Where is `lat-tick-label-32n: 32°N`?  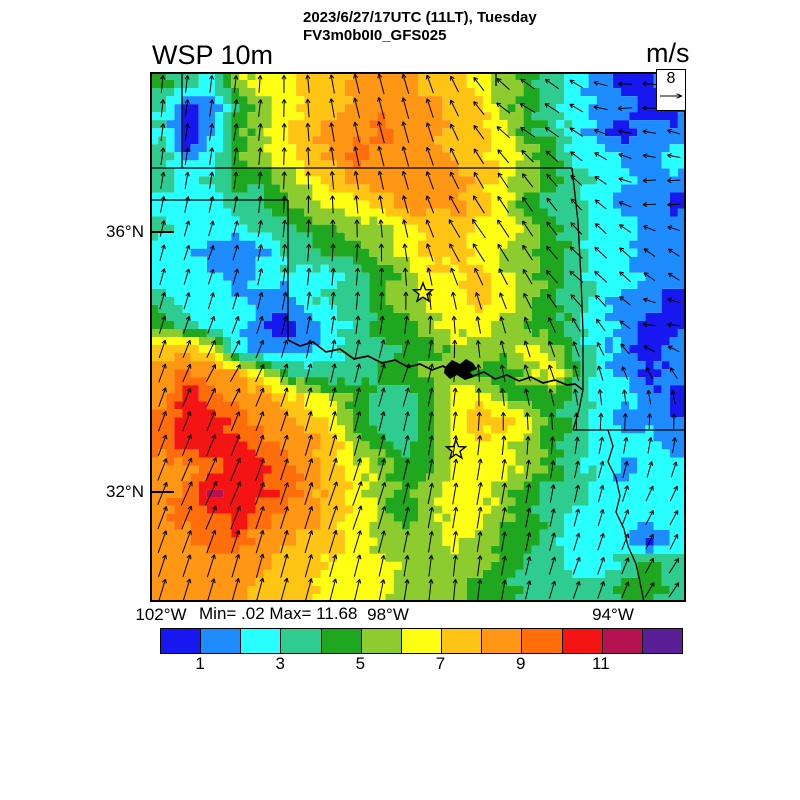
lat-tick-label-32n: 32°N is located at coordinates (125, 491).